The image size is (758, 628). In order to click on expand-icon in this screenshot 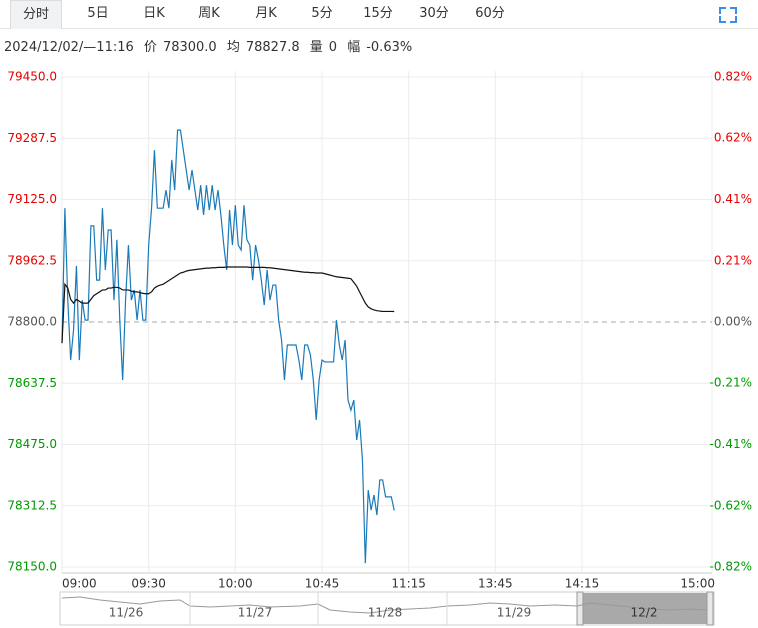, I will do `click(728, 15)`.